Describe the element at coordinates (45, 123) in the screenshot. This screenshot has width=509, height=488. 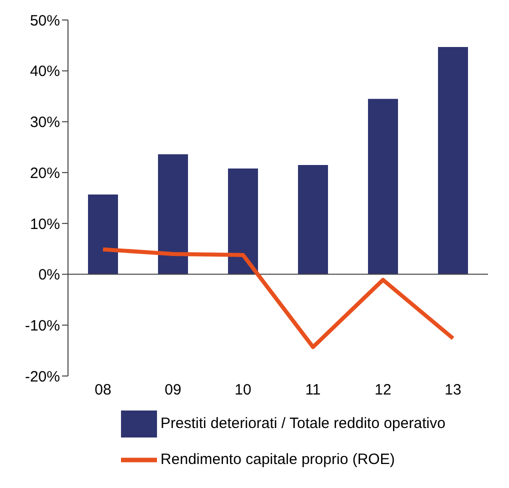
I see `y-tick-label: 30%` at that location.